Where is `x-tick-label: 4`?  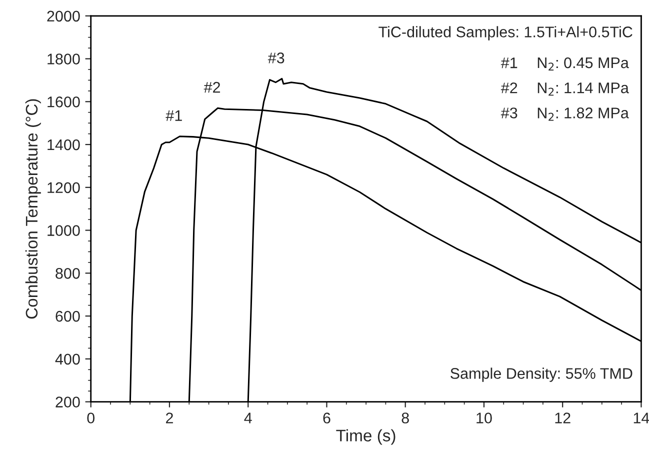 x-tick-label: 4 is located at coordinates (248, 418).